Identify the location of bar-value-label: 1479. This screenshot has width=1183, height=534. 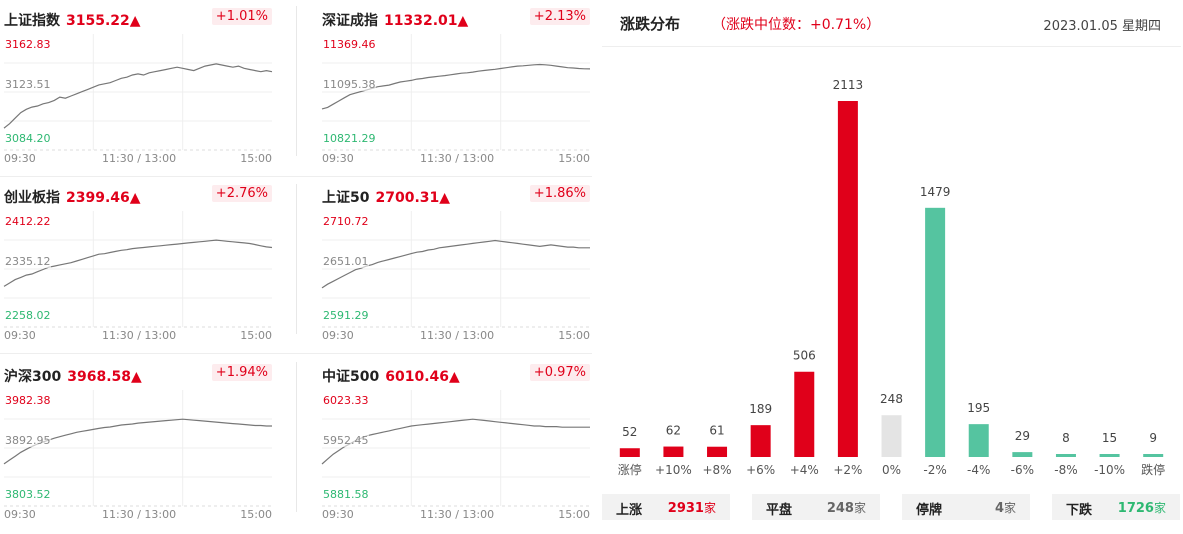
(935, 192).